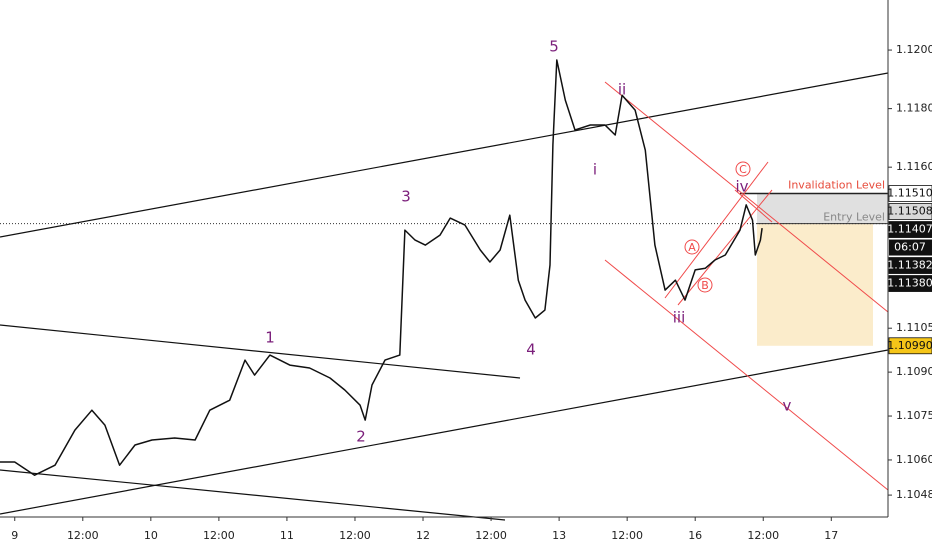 The image size is (932, 550). I want to click on invalidation-label: Invalidation Level, so click(836, 185).